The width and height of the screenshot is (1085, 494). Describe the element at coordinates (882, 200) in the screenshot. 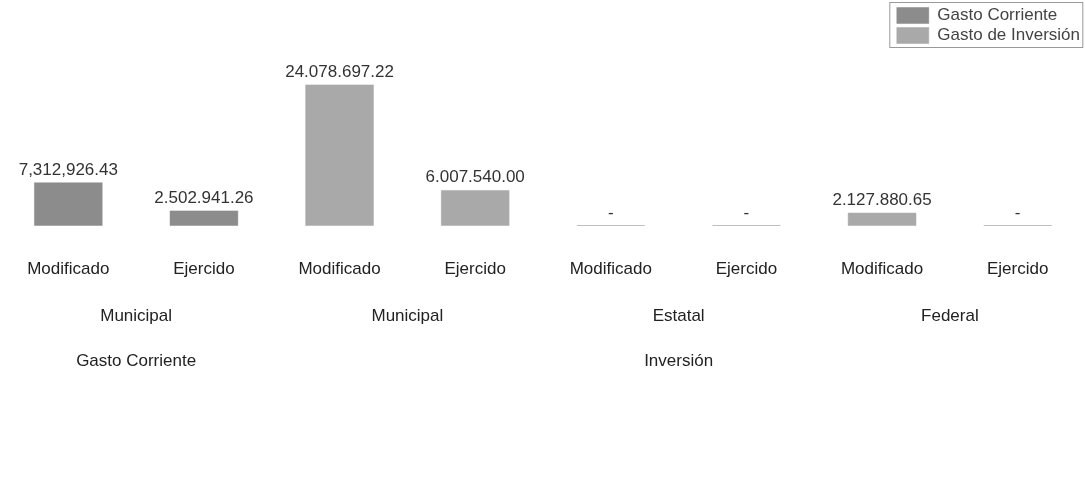

I see `data-label: 2.127.880.65` at that location.